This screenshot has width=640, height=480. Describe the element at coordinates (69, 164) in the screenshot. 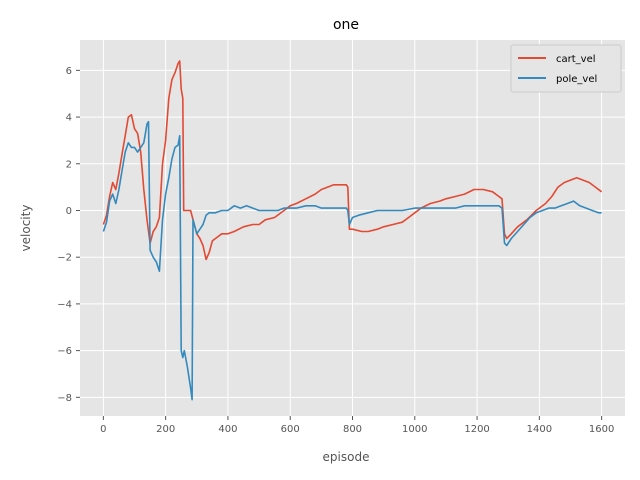

I see `y-tick-label: 2` at that location.